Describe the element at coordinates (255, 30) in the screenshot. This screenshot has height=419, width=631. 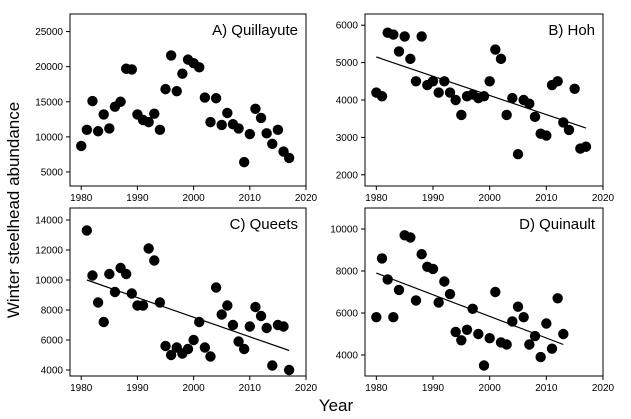
I see `panel-title: A) Quillayute` at that location.